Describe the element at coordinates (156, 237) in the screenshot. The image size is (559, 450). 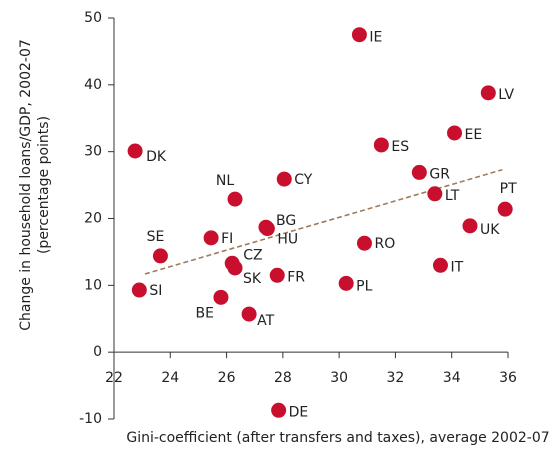
I see `point-label: SE` at that location.